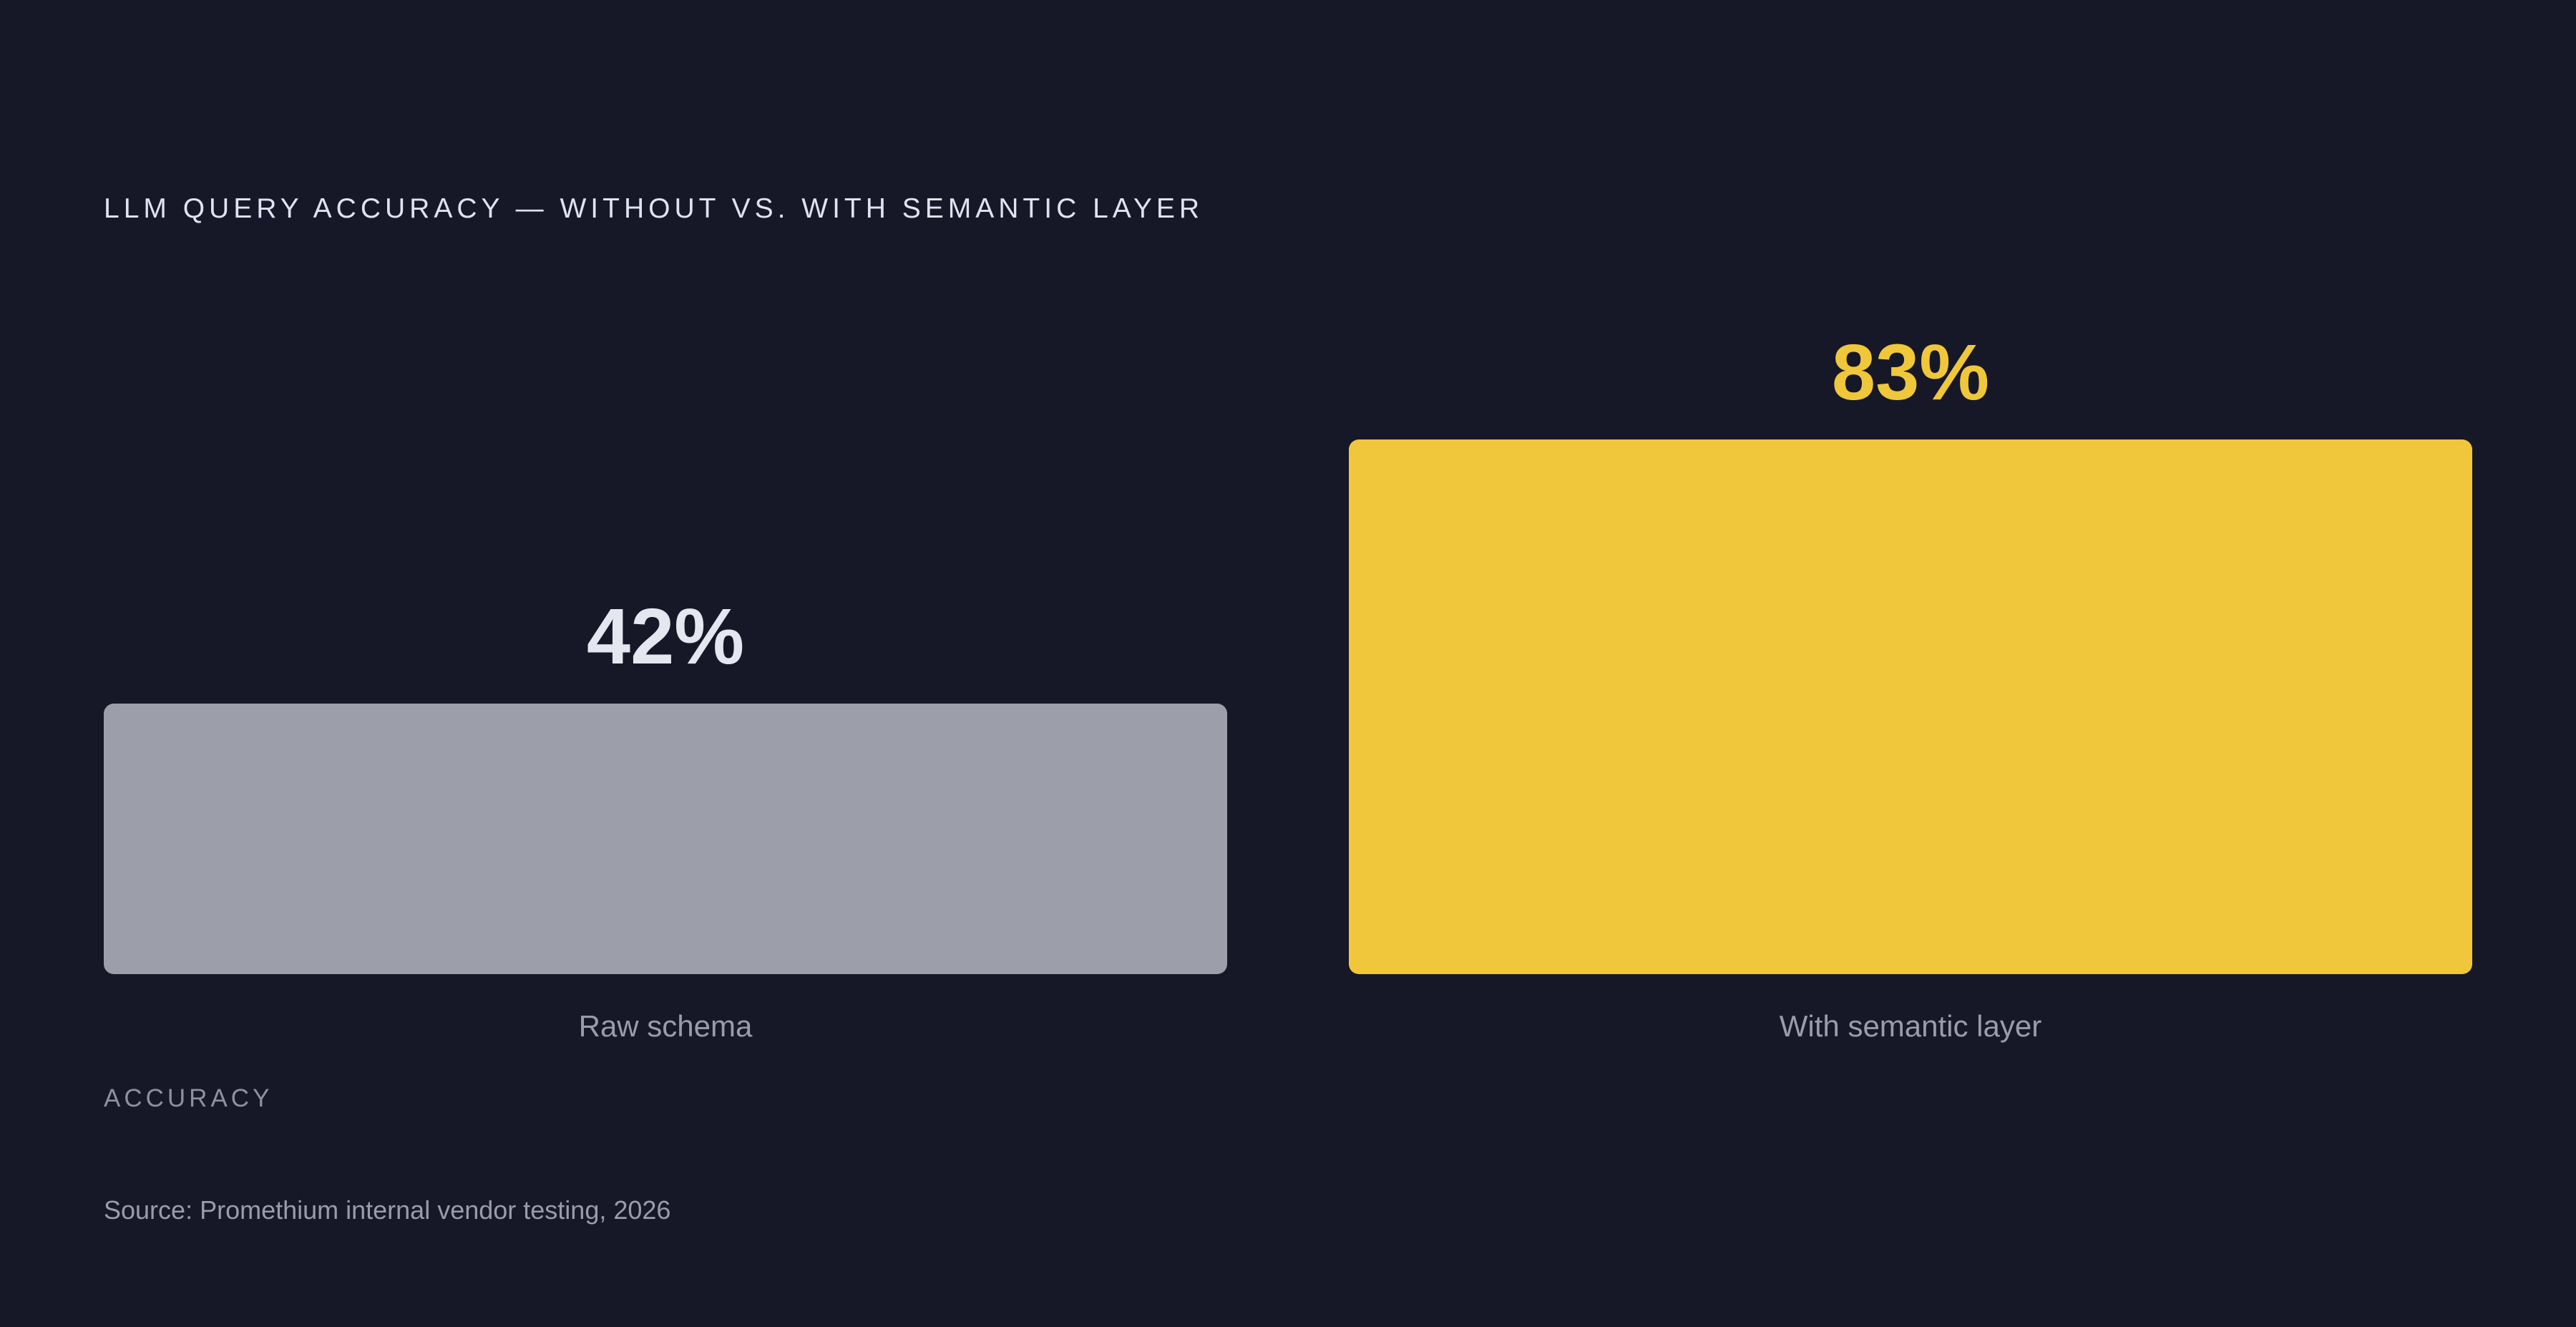  Describe the element at coordinates (1910, 373) in the screenshot. I see `value-label: 83%` at that location.